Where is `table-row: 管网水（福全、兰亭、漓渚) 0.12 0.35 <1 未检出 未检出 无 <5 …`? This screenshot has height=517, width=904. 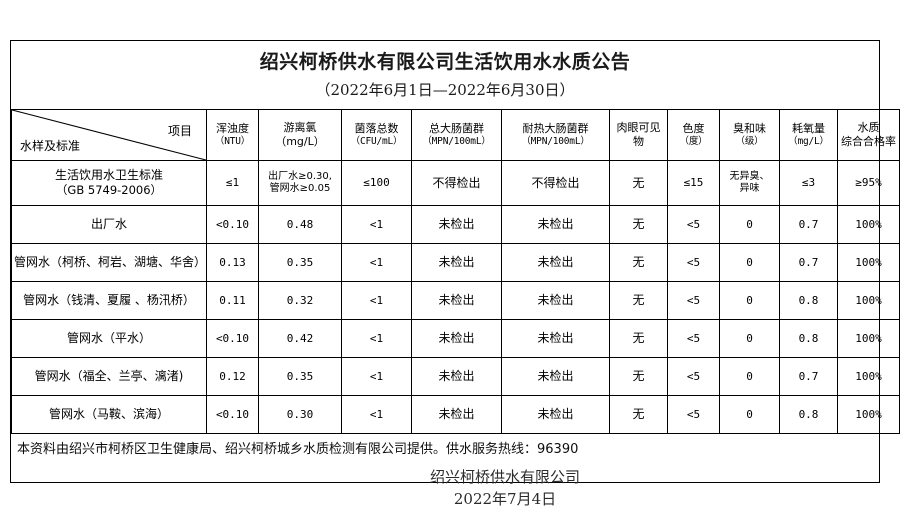
table-row: 管网水（福全、兰亭、漓渚) 0.12 0.35 <1 未检出 未检出 无 <5 … is located at coordinates (455, 377).